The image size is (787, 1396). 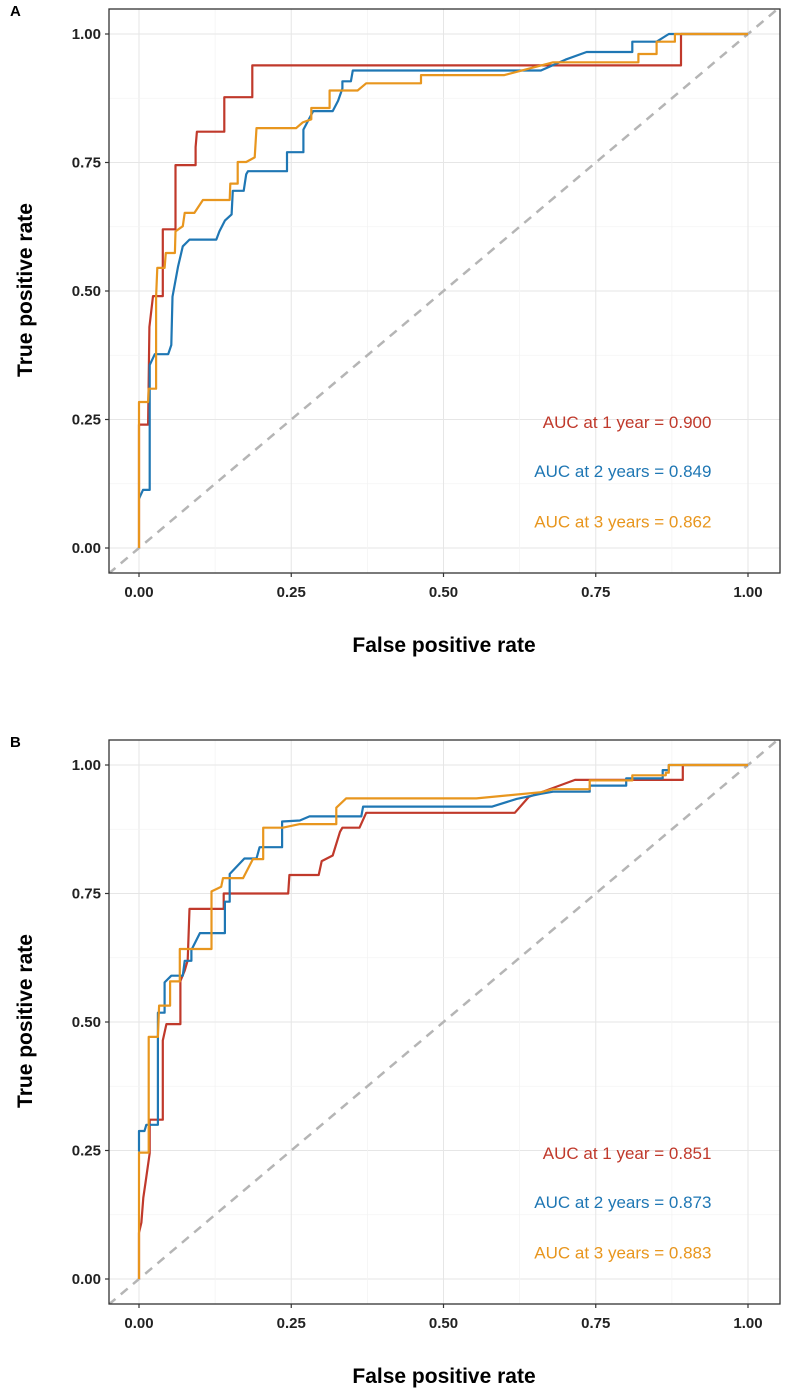 What do you see at coordinates (622, 521) in the screenshot?
I see `auc-annotation: AUC at 3 years = 0.862` at bounding box center [622, 521].